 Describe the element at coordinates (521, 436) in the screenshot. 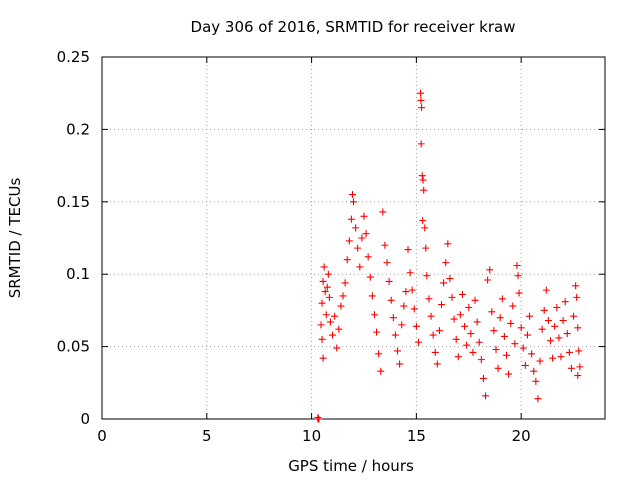

I see `x-tick-label: 20` at that location.